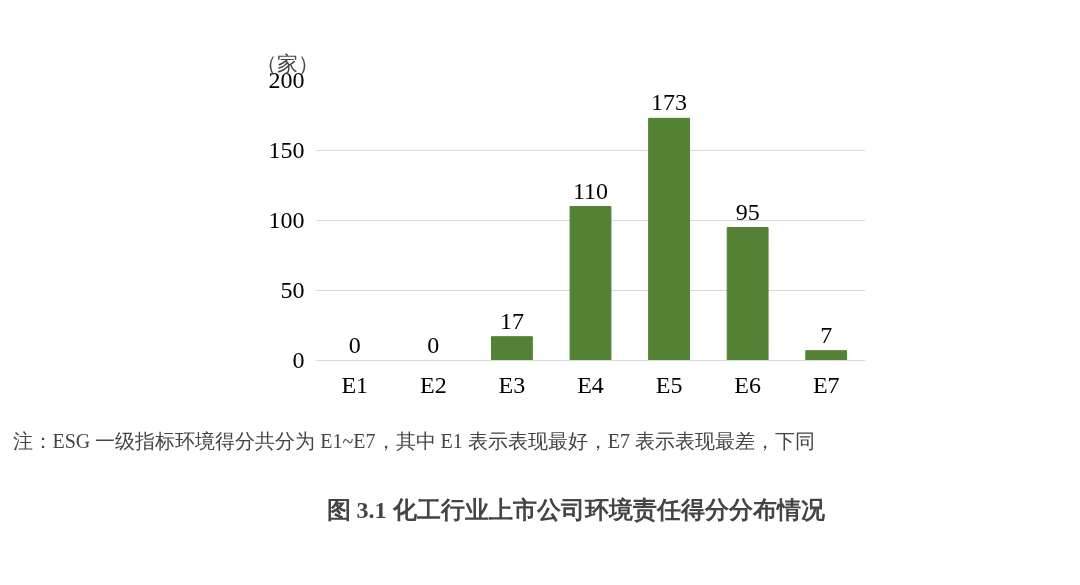 The width and height of the screenshot is (1080, 585). What do you see at coordinates (433, 384) in the screenshot?
I see `x-tick-label: E2` at bounding box center [433, 384].